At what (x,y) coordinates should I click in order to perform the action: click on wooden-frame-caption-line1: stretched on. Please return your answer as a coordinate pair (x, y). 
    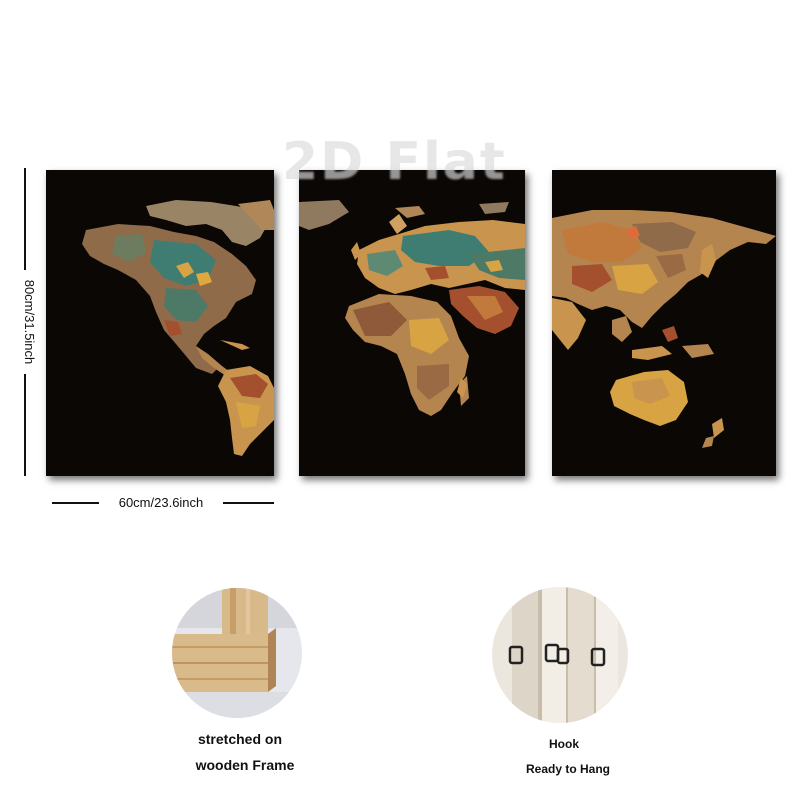
    Looking at the image, I should click on (239, 739).